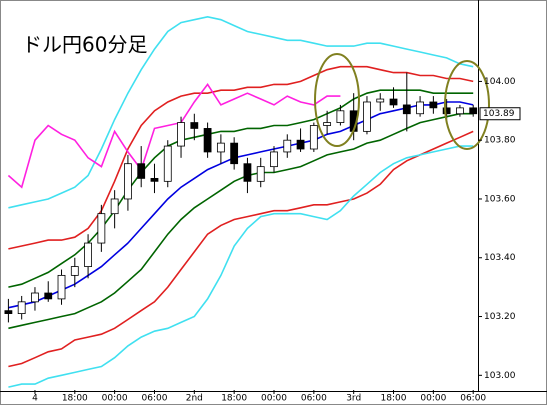 This screenshot has width=547, height=405. I want to click on price-box, so click(500, 114).